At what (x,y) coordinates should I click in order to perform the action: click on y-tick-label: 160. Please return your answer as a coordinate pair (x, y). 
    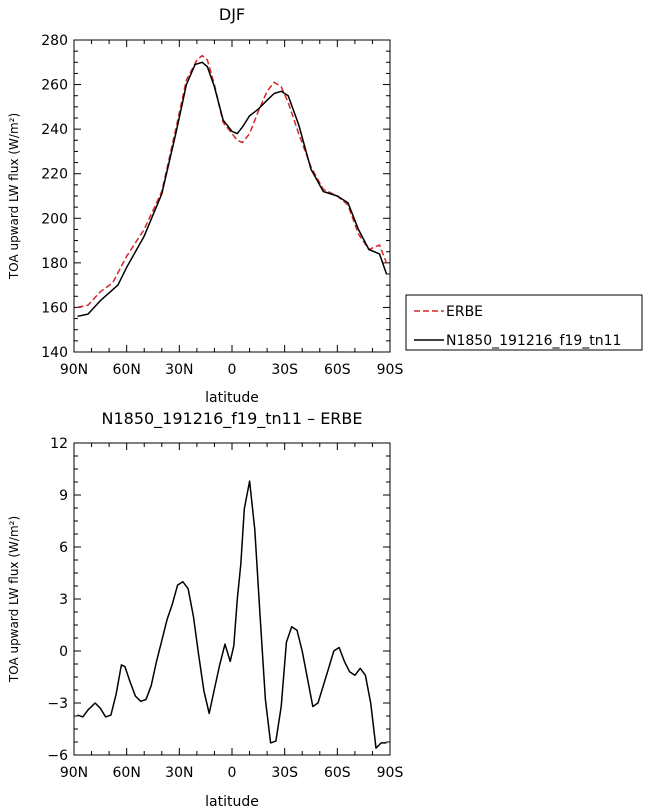
    Looking at the image, I should click on (54, 308).